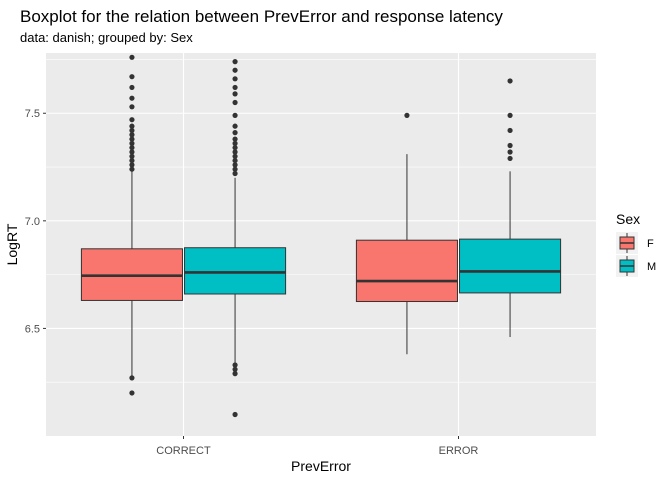 The height and width of the screenshot is (480, 672). Describe the element at coordinates (650, 244) in the screenshot. I see `legend-label-f: F` at that location.